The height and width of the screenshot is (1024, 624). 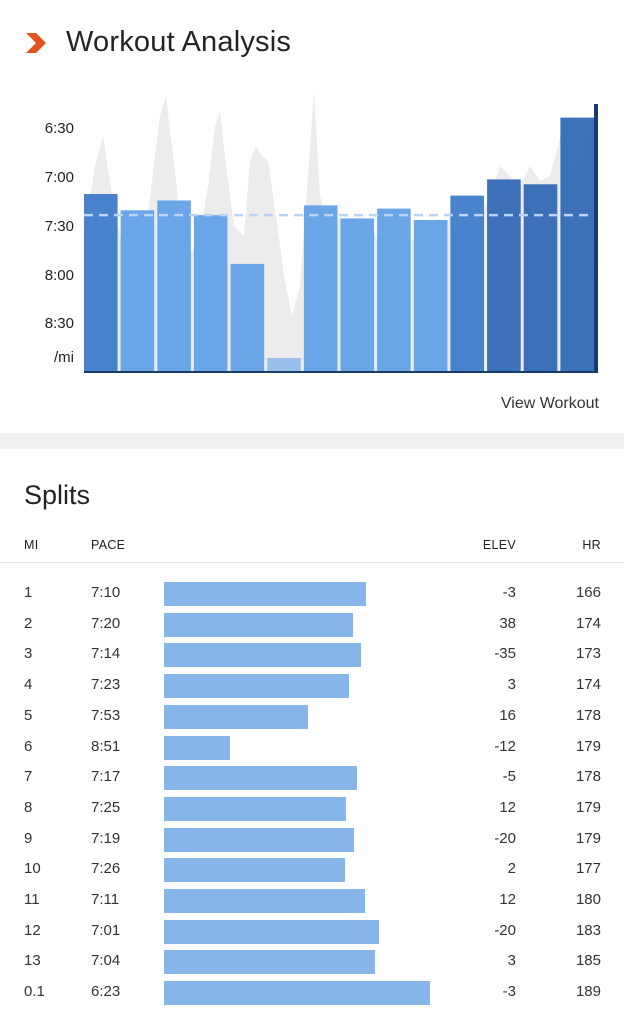 I want to click on split-row: 7 7:17 -5 178, so click(x=312, y=777).